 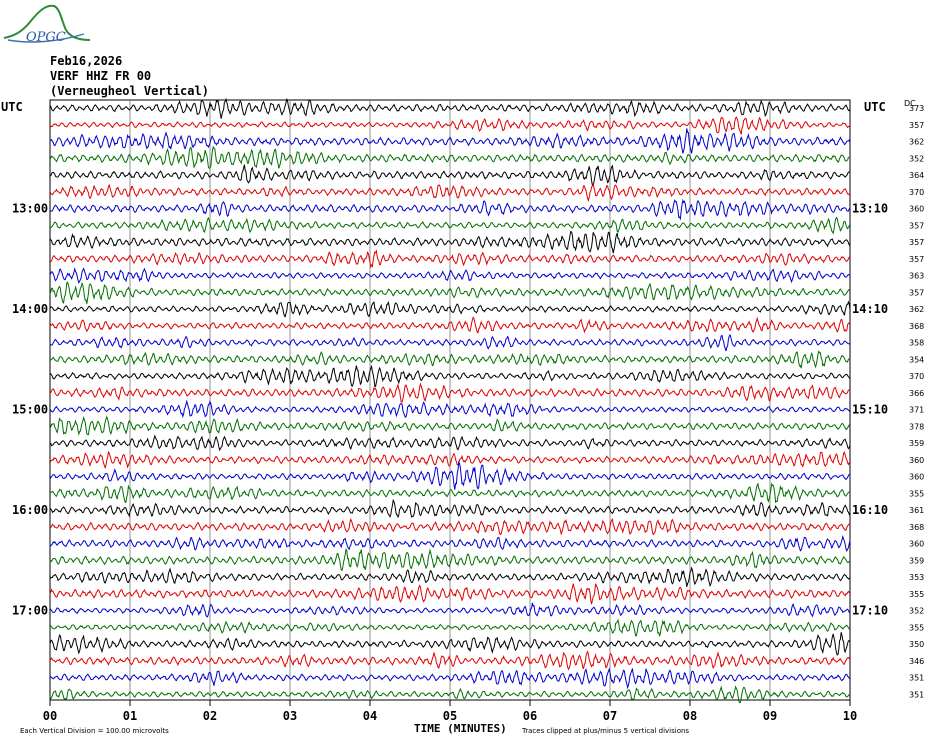 What do you see at coordinates (690, 716) in the screenshot?
I see `x-tick-label: 08` at bounding box center [690, 716].